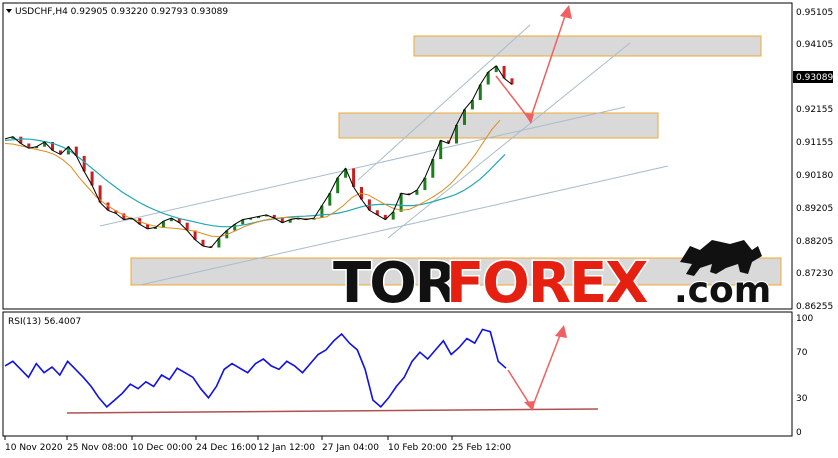 The height and width of the screenshot is (458, 838). What do you see at coordinates (498, 125) in the screenshot?
I see `support-zone-mid` at bounding box center [498, 125].